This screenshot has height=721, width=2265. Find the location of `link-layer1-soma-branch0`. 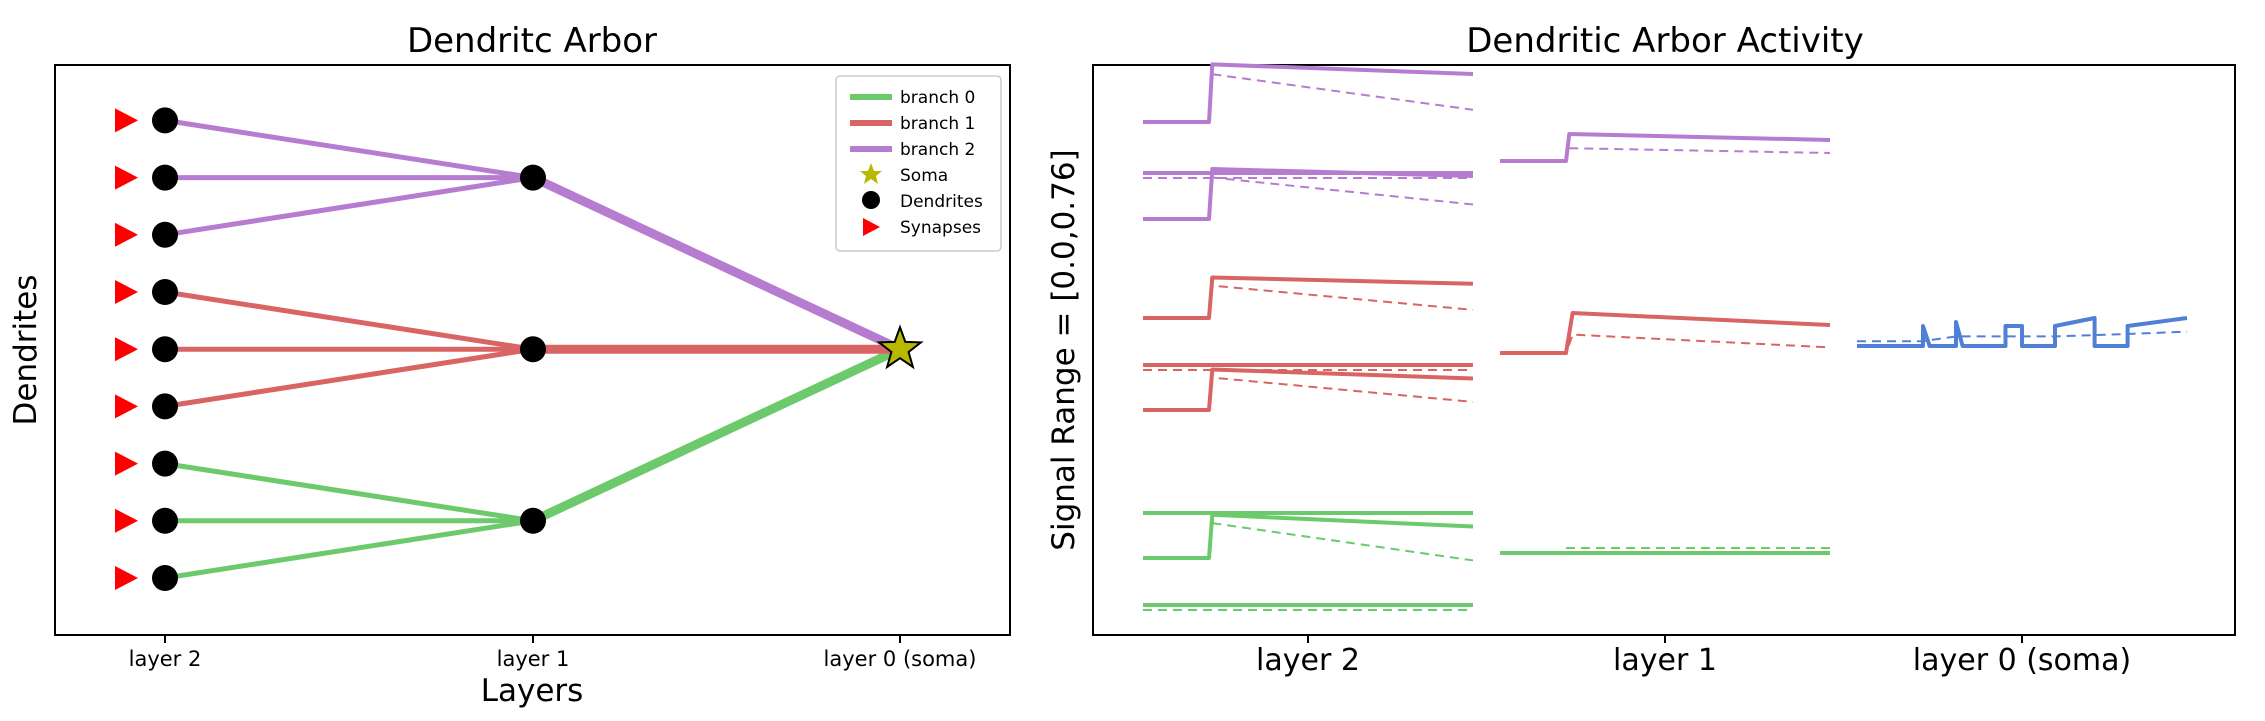

link-layer1-soma-branch0 is located at coordinates (716, 435).